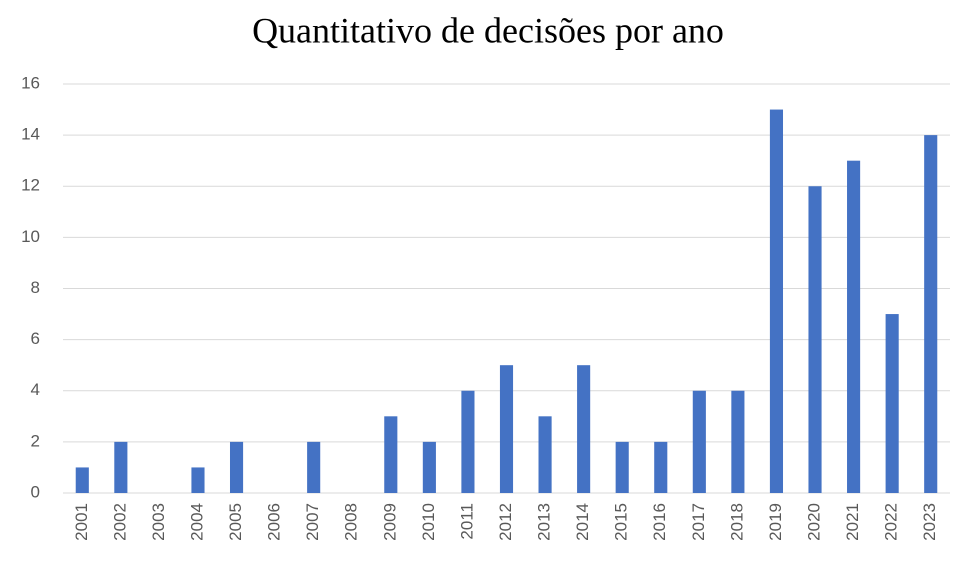  Describe the element at coordinates (659, 522) in the screenshot. I see `x-tick-label: 2016` at that location.